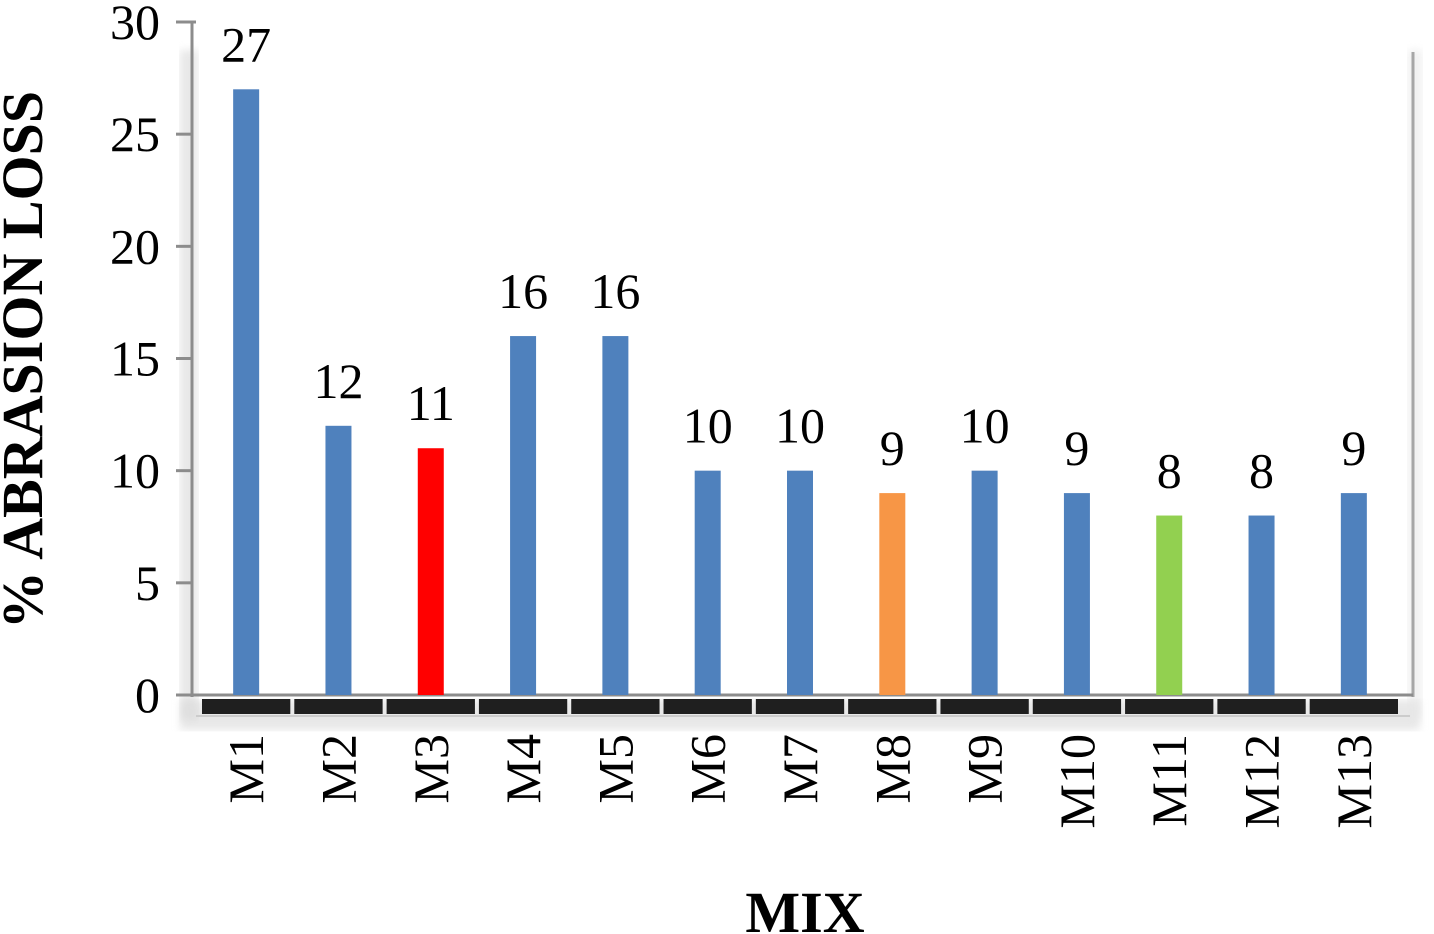  I want to click on x-tick-label-m4: M4, so click(523, 768).